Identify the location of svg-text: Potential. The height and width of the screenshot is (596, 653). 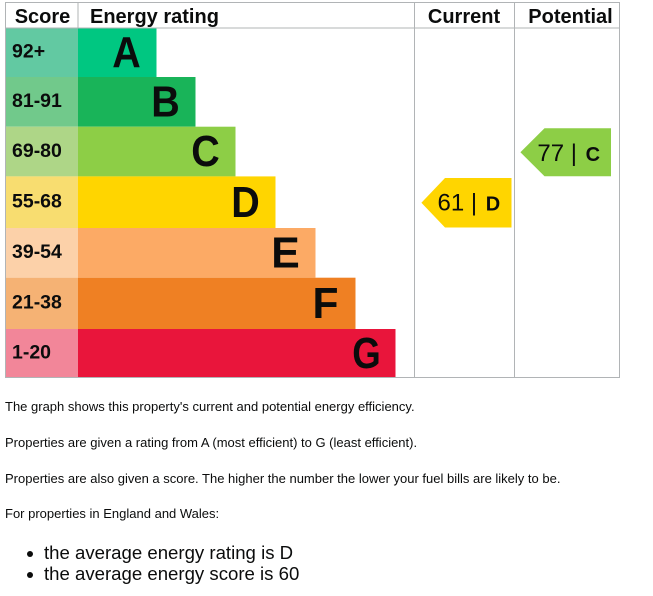
(570, 17).